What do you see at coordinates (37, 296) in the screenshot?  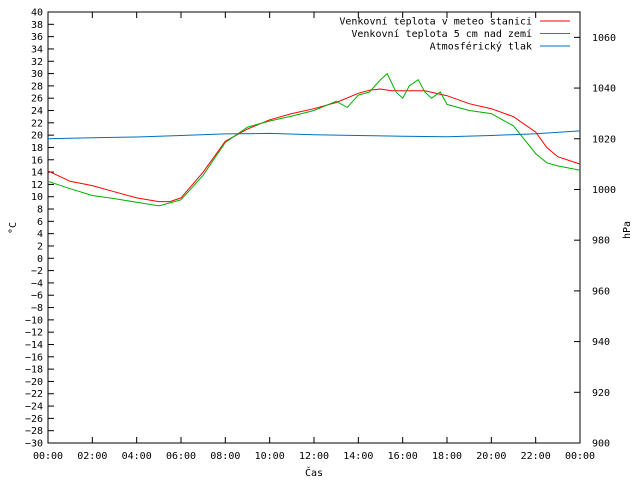 I see `left-tick-label: −6` at bounding box center [37, 296].